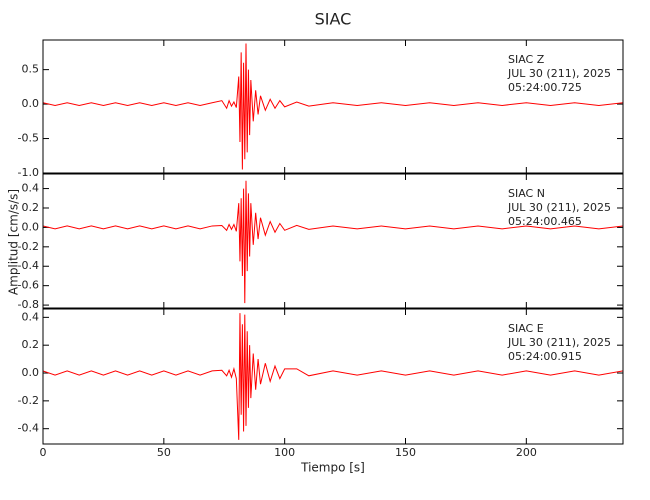  Describe the element at coordinates (43, 452) in the screenshot. I see `x-tick-label: 0` at that location.